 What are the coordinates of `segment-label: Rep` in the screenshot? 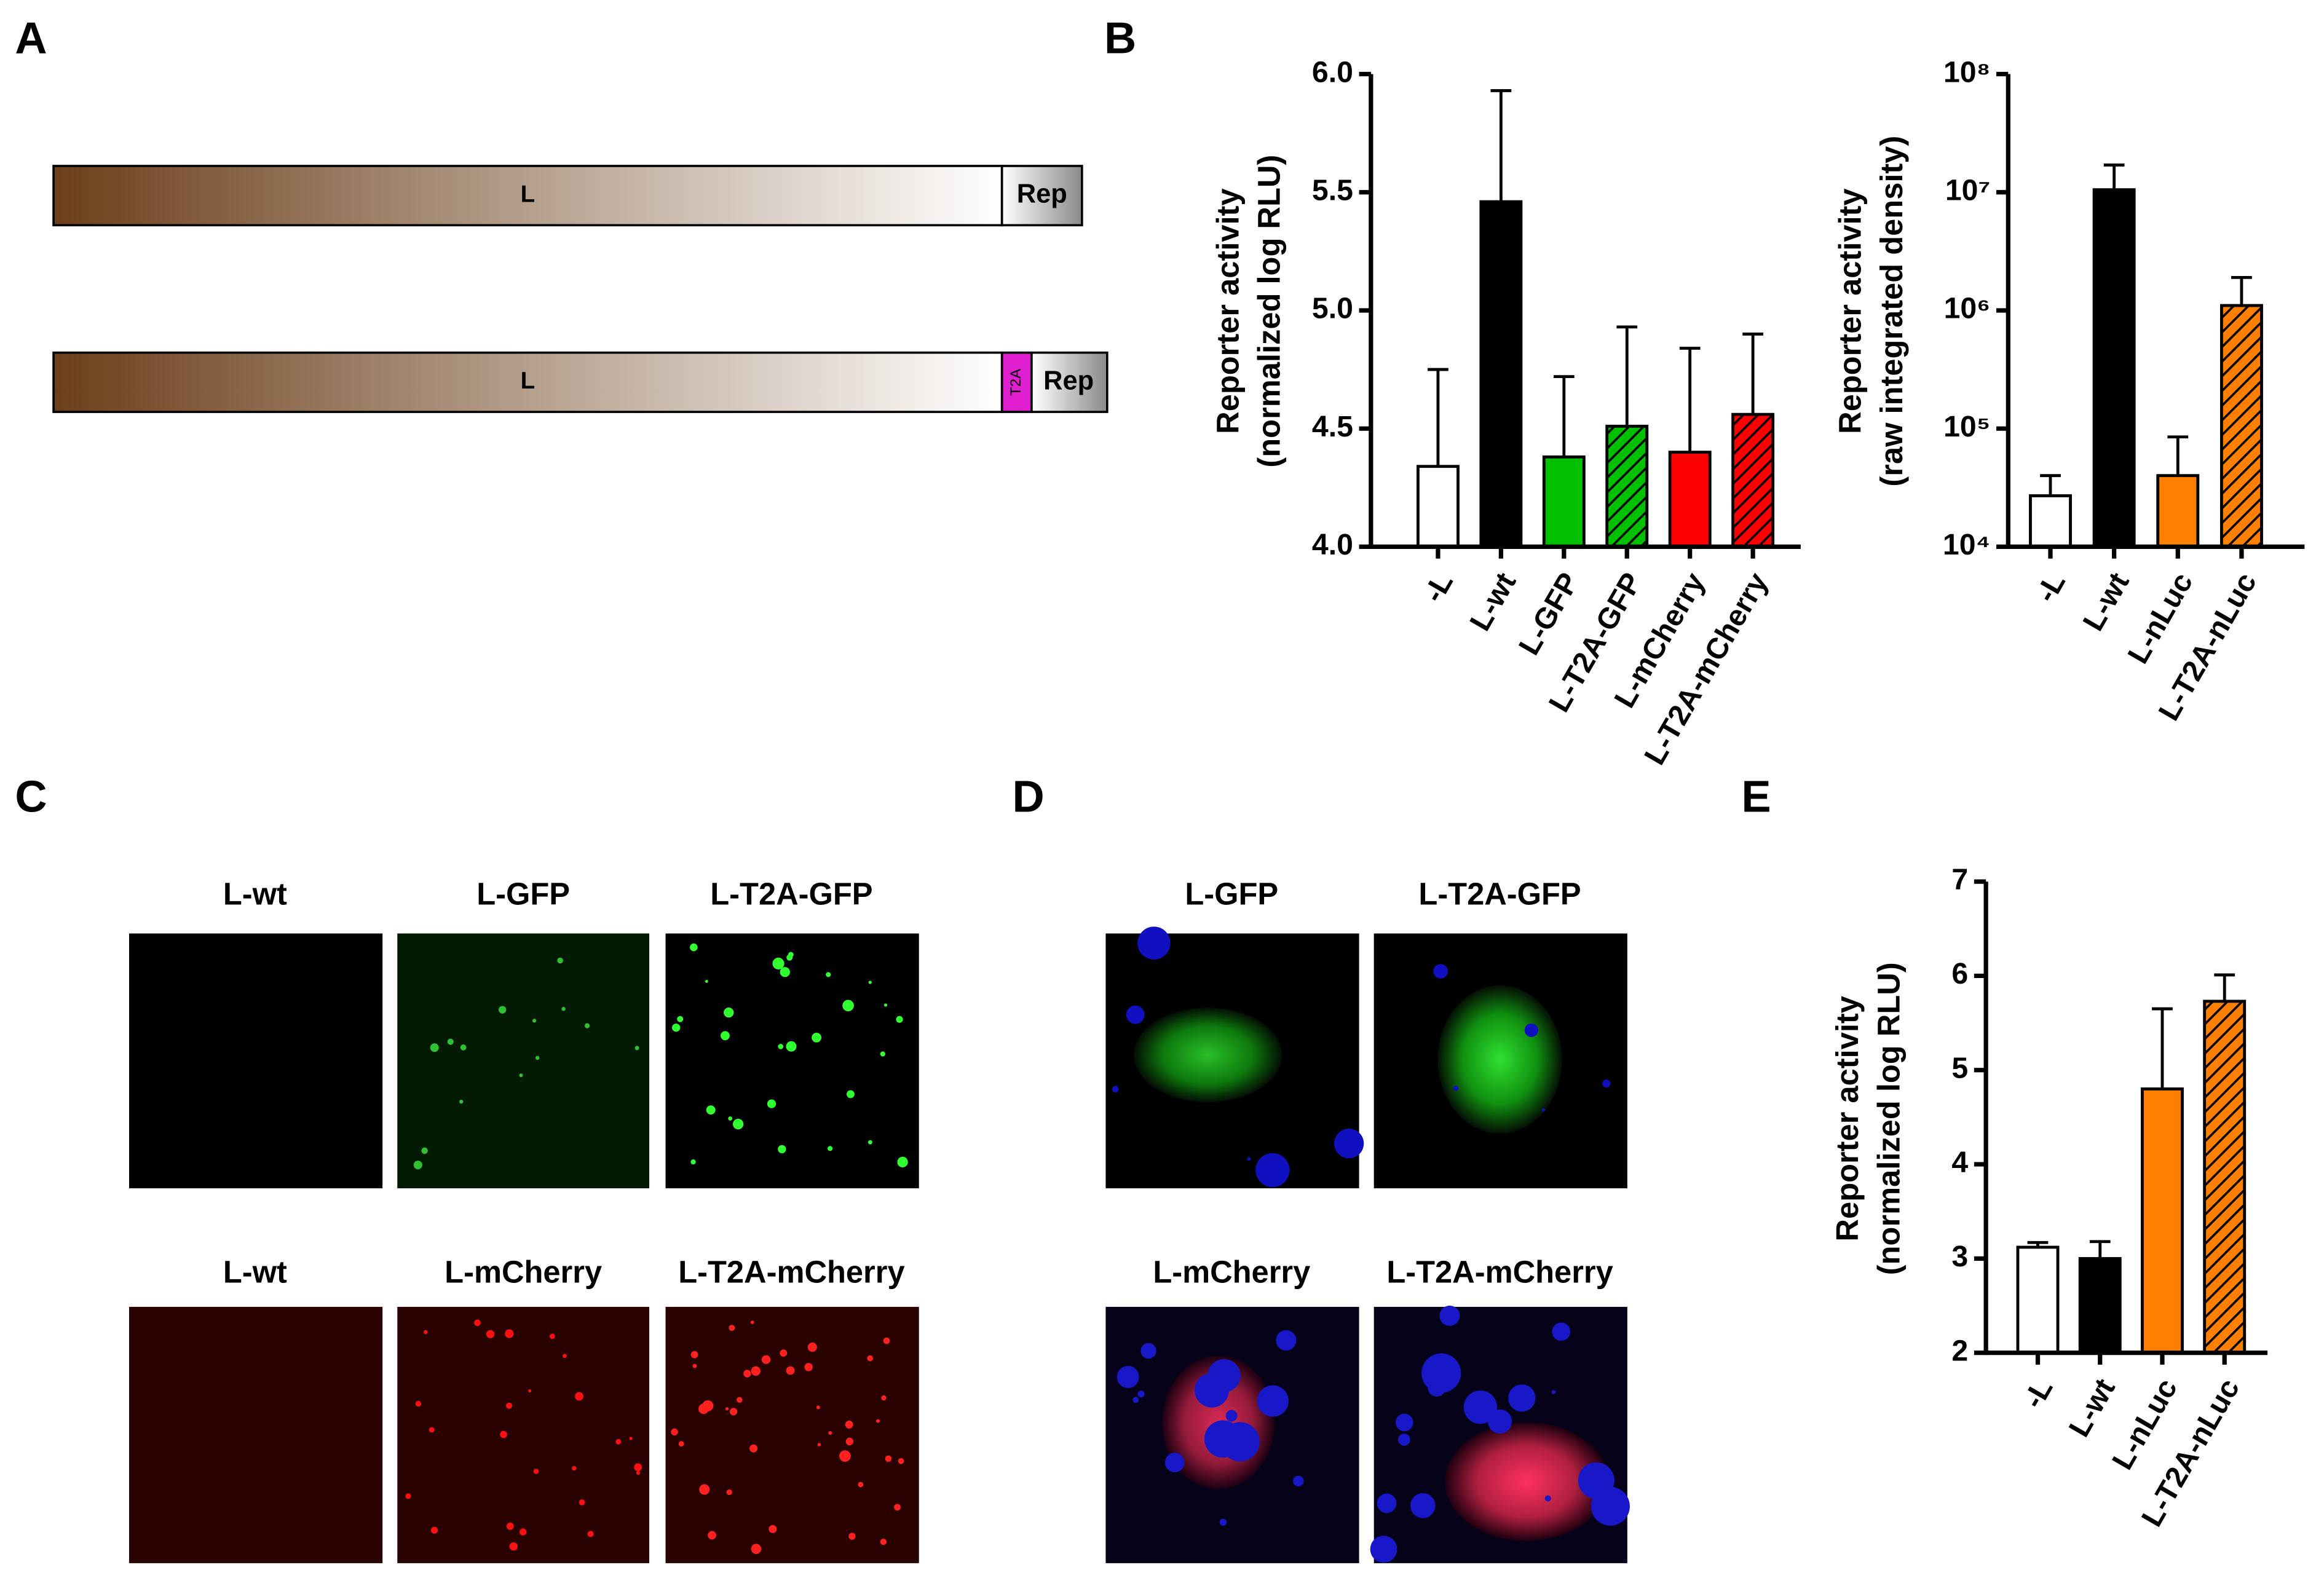 It's located at (1068, 380).